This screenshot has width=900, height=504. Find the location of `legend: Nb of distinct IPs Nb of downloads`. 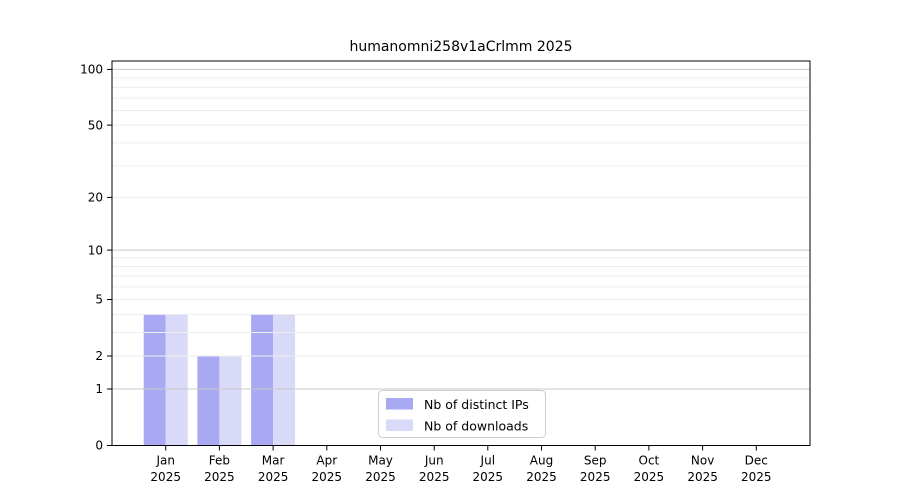

legend: Nb of distinct IPs Nb of downloads is located at coordinates (462, 414).